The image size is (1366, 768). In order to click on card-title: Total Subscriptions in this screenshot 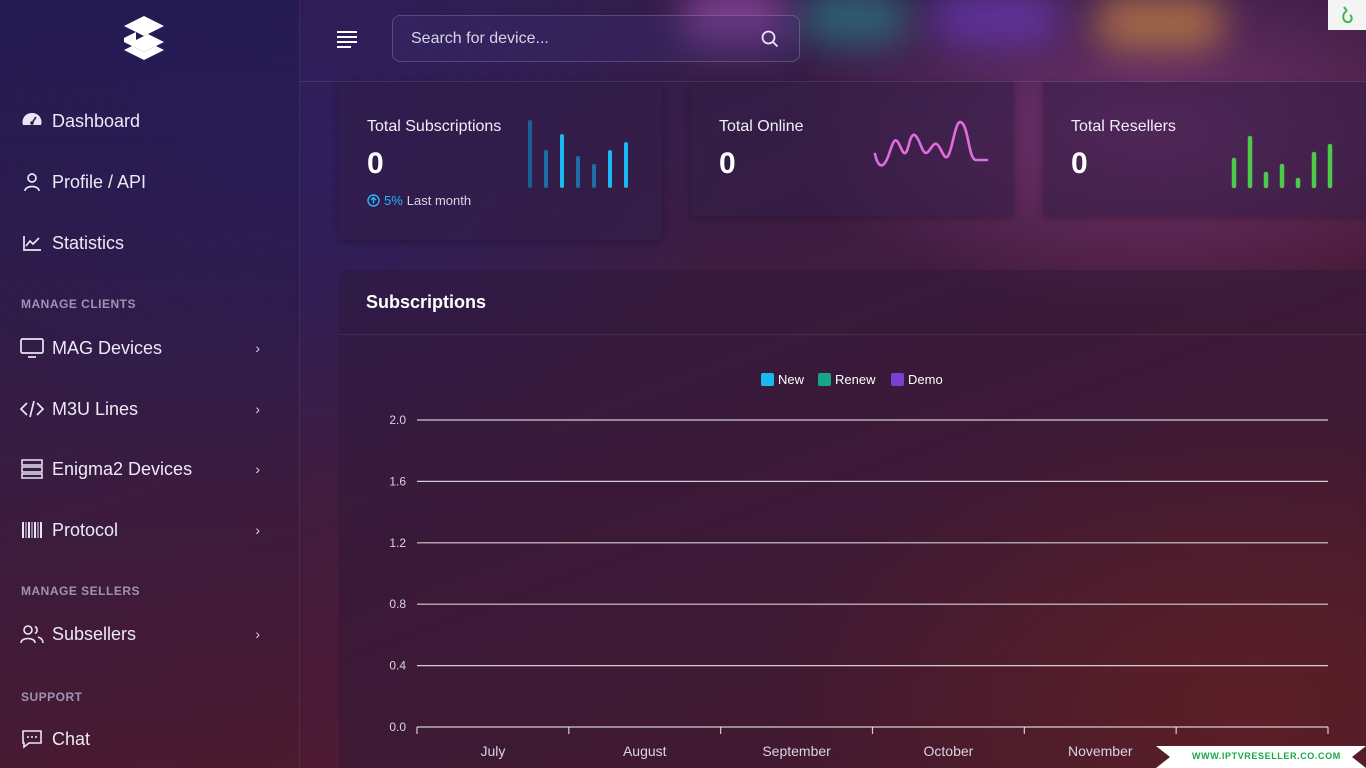, I will do `click(434, 126)`.